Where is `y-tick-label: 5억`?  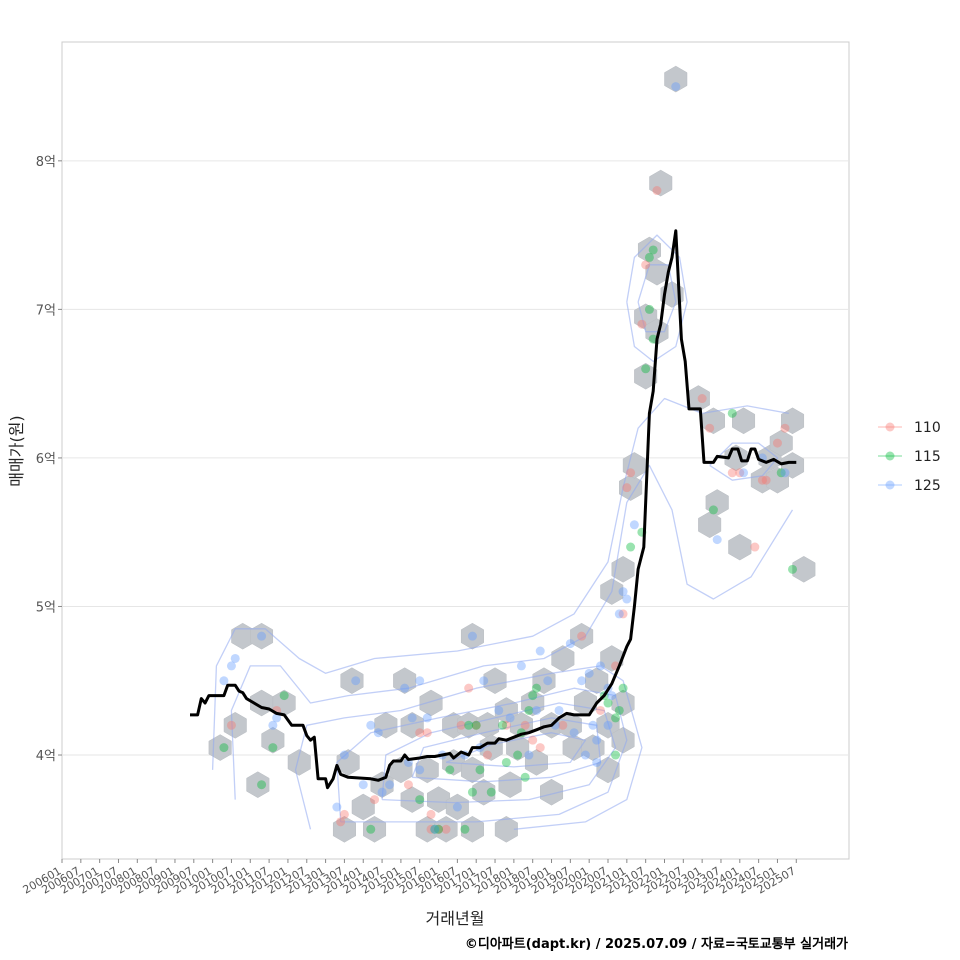 y-tick-label: 5억 is located at coordinates (46, 607).